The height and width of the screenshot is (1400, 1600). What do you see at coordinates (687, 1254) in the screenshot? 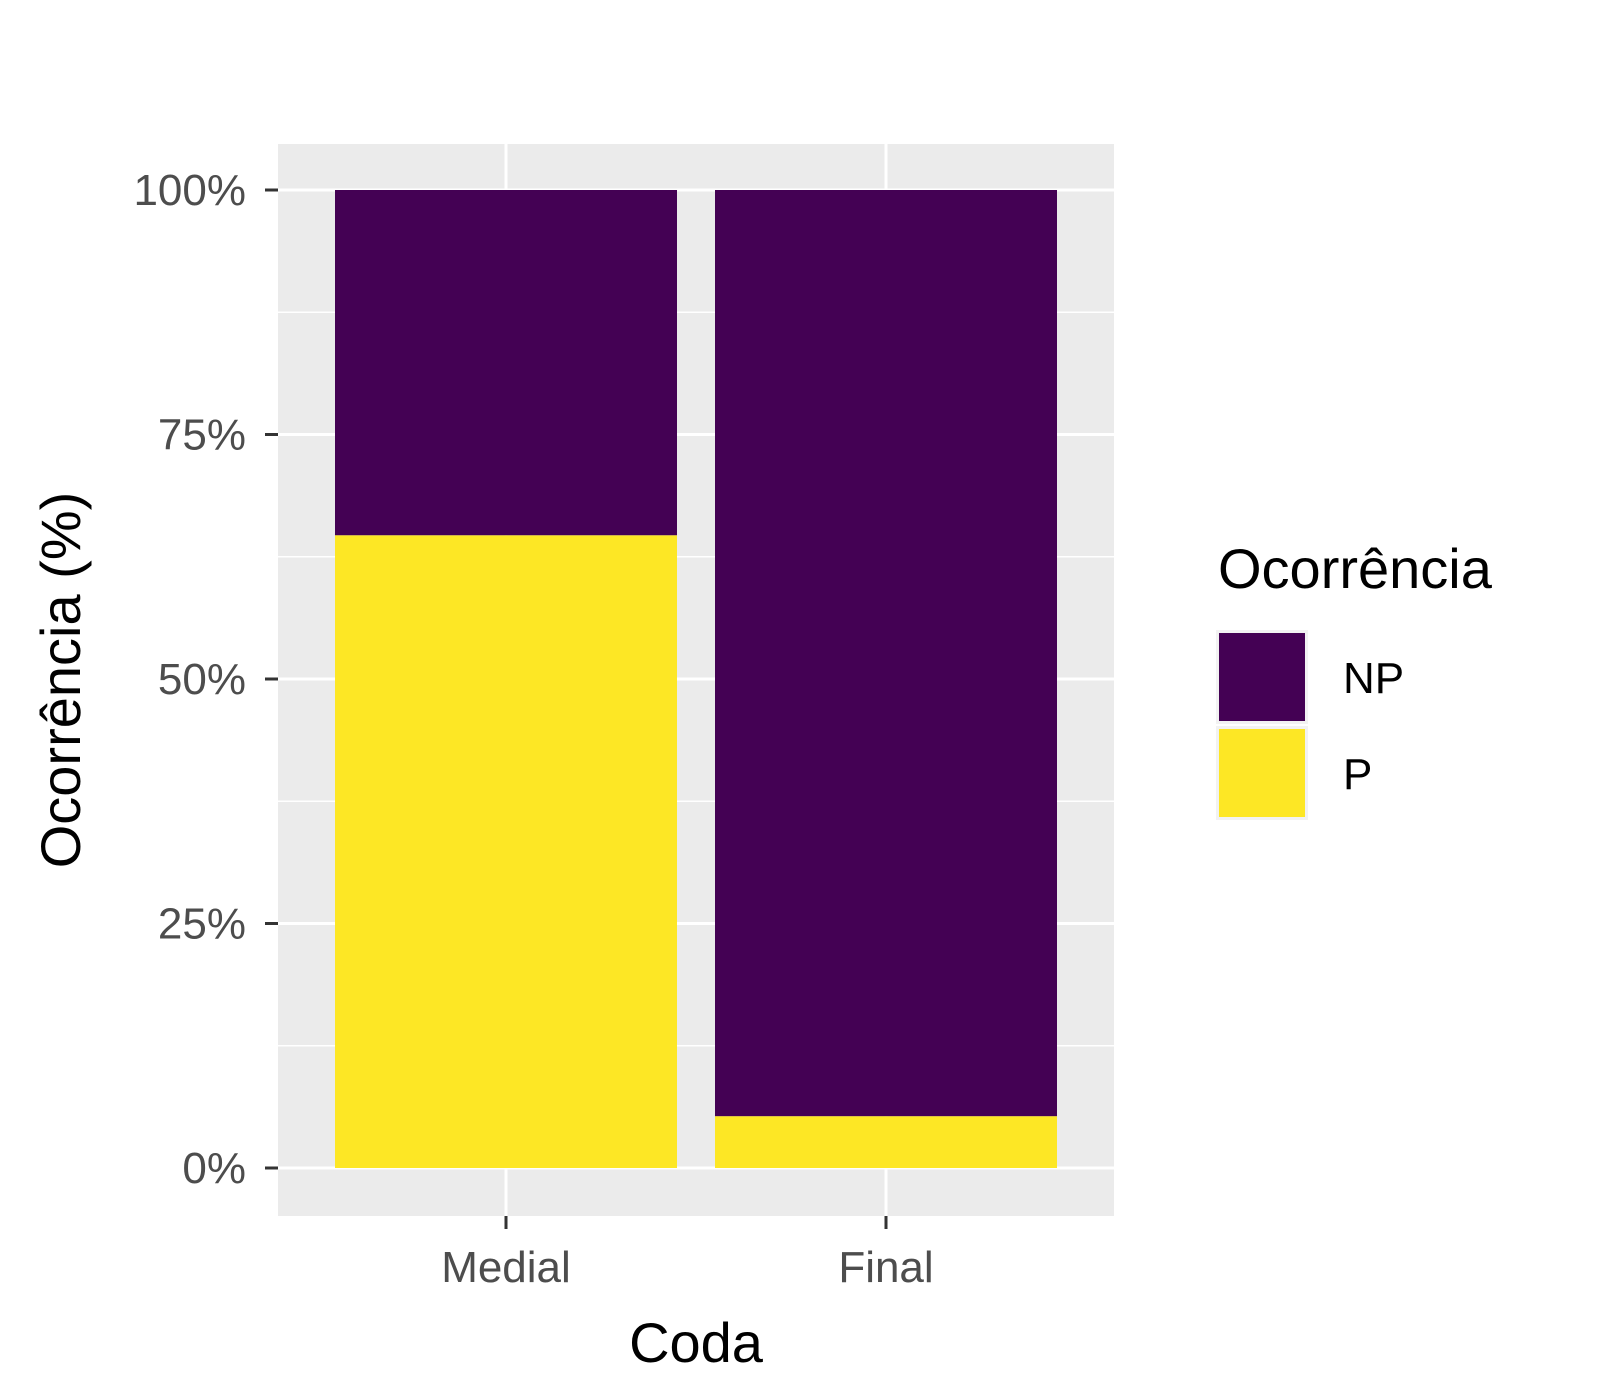
I see `x-axis: Medial Final` at bounding box center [687, 1254].